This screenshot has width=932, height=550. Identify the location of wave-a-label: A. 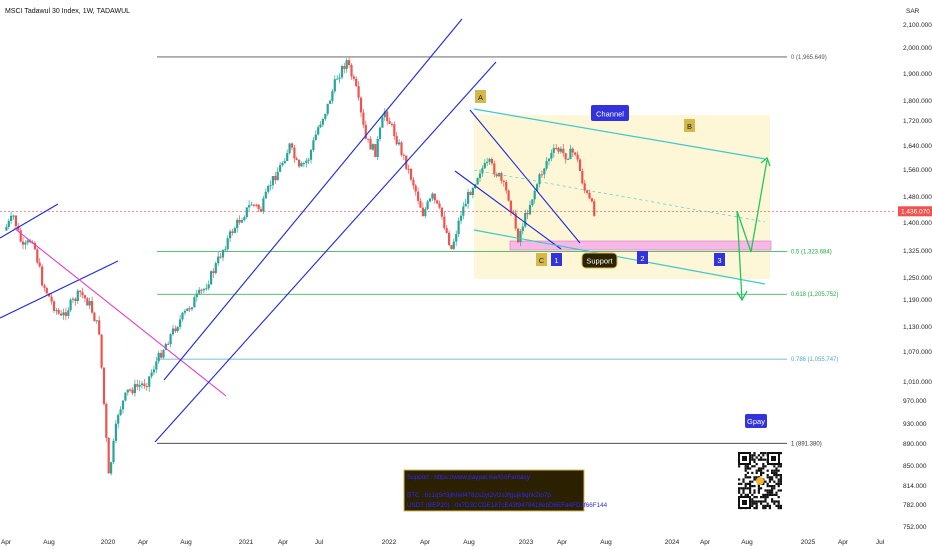
(480, 97).